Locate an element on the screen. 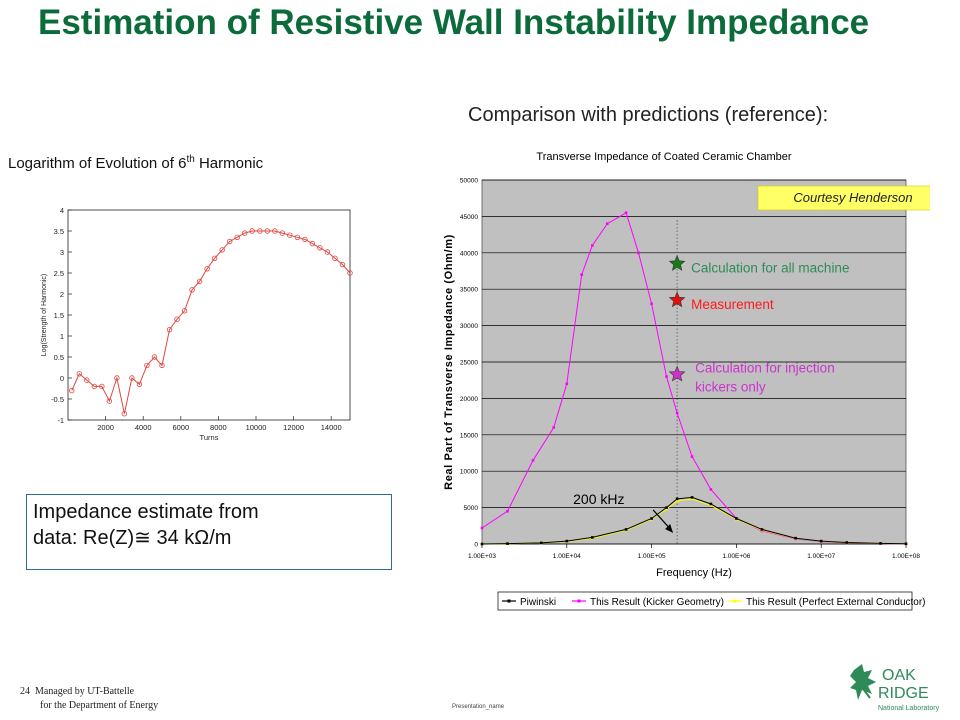 The width and height of the screenshot is (960, 720). footer-line-1: Managed by UT-Battelle is located at coordinates (85, 691).